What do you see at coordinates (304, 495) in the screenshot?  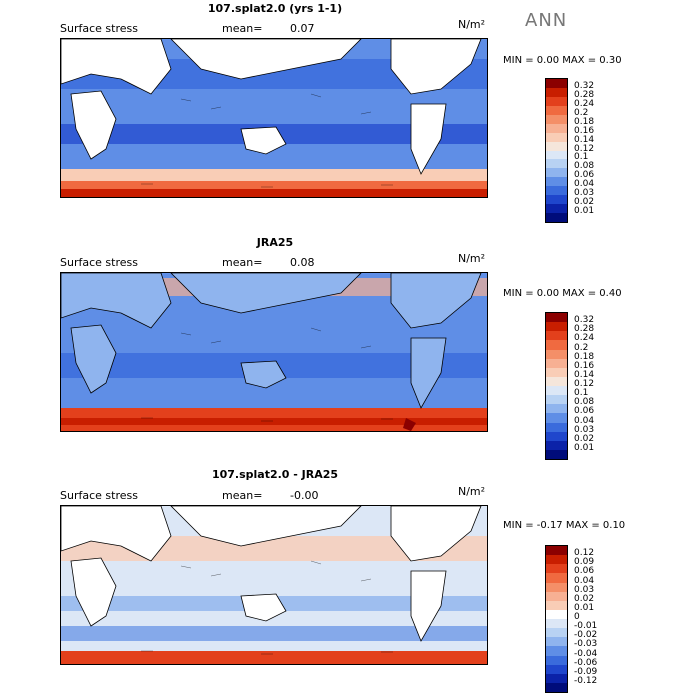 I see `panel-3-mean-value: -0.00` at bounding box center [304, 495].